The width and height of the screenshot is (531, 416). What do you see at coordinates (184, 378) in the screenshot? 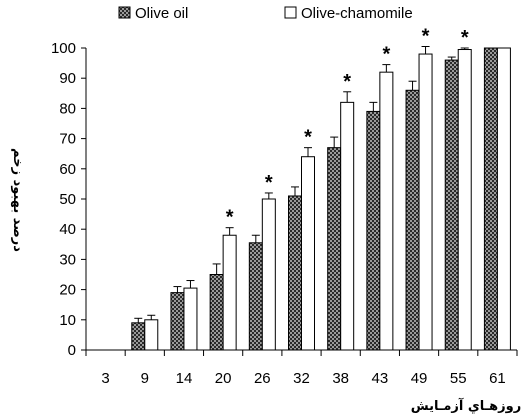
I see `x-tick-label-14: 14` at bounding box center [184, 378].